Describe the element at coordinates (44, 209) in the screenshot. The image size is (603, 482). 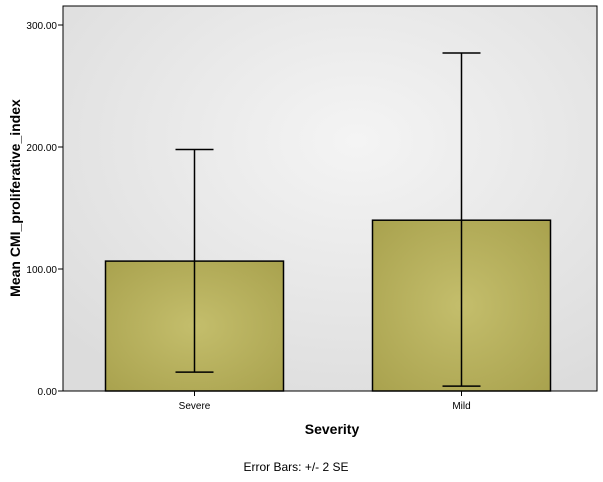
I see `y-axis: 0.00 100.00 200.00 300.00` at that location.